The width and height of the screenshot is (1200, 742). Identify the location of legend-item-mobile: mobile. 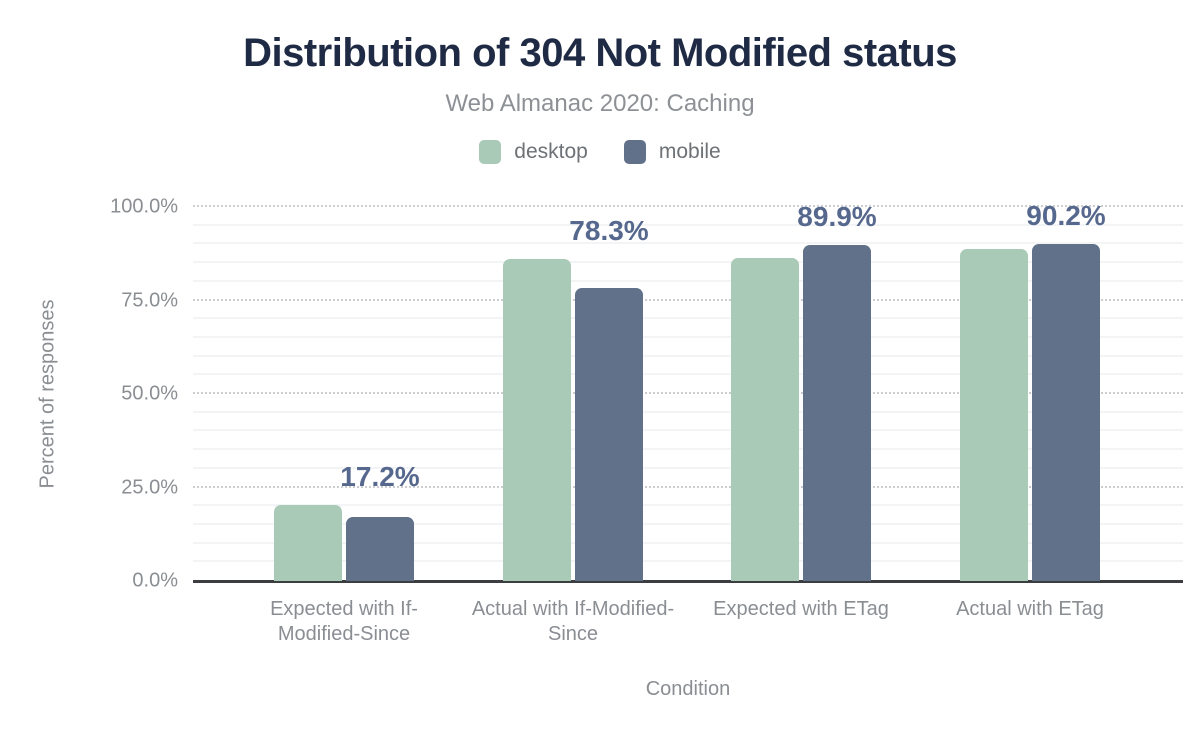
(672, 152).